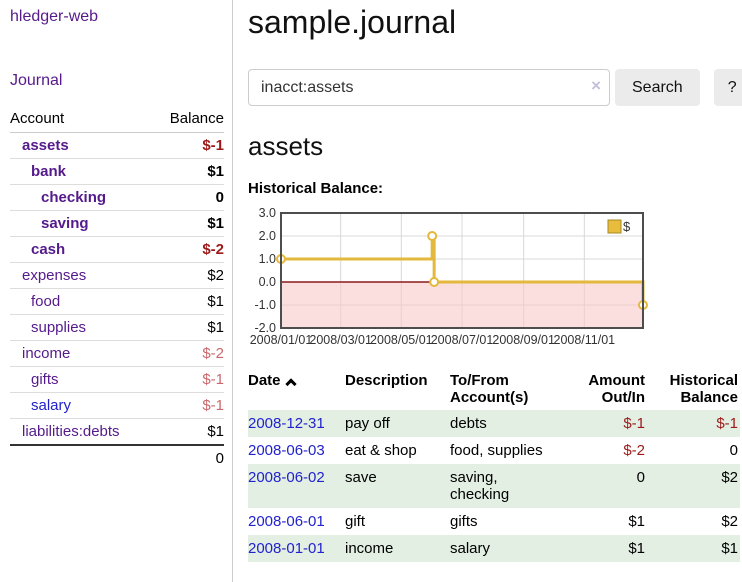 This screenshot has height=582, width=742. Describe the element at coordinates (54, 16) in the screenshot. I see `brand-link: hledger-web` at that location.